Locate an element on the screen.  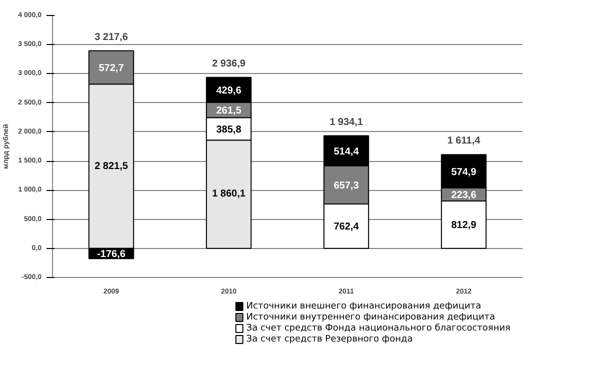
data-label: 223,6 is located at coordinates (464, 196).